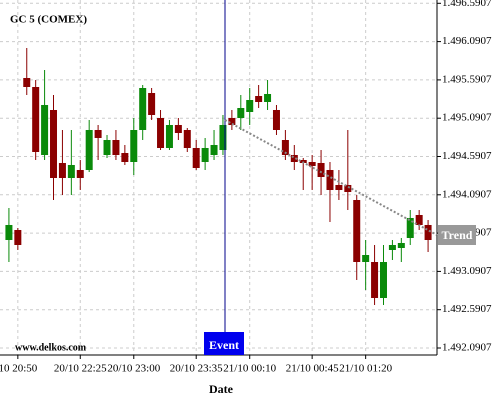 Image resolution: width=500 pixels, height=400 pixels. Describe the element at coordinates (467, 4) in the screenshot. I see `y-tick-label: 1.496.5907` at that location.